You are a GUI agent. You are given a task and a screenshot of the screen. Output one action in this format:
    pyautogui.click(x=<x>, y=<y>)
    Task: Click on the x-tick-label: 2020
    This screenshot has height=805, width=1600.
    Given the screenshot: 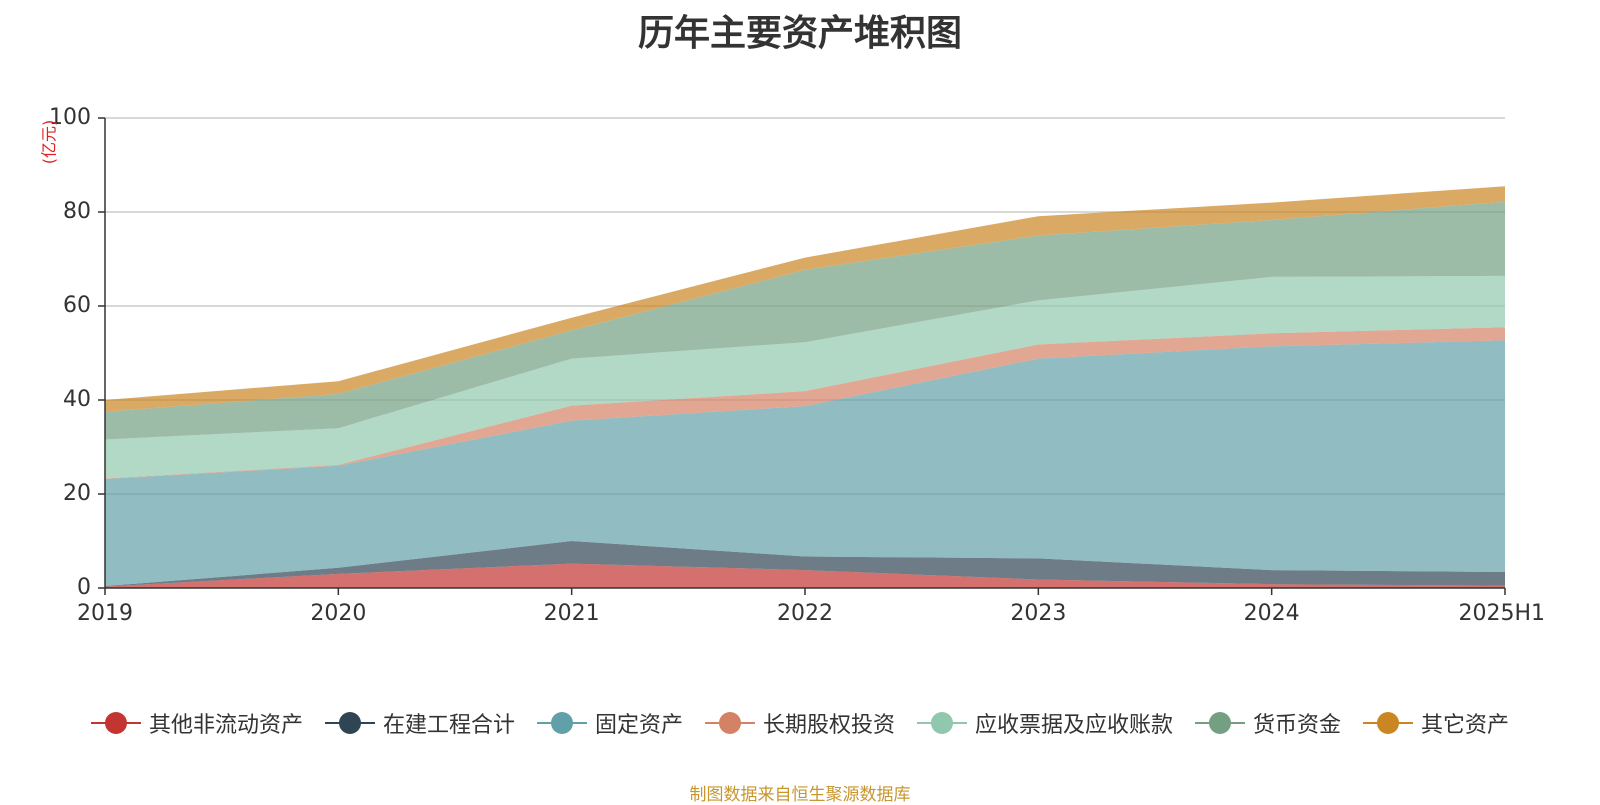 What is the action you would take?
    pyautogui.click(x=338, y=613)
    